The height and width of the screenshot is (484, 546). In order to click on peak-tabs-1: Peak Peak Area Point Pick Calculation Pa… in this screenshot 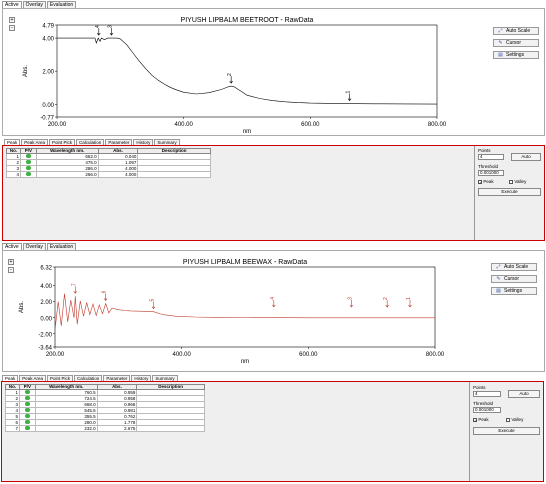, I will do `click(92, 142)`.